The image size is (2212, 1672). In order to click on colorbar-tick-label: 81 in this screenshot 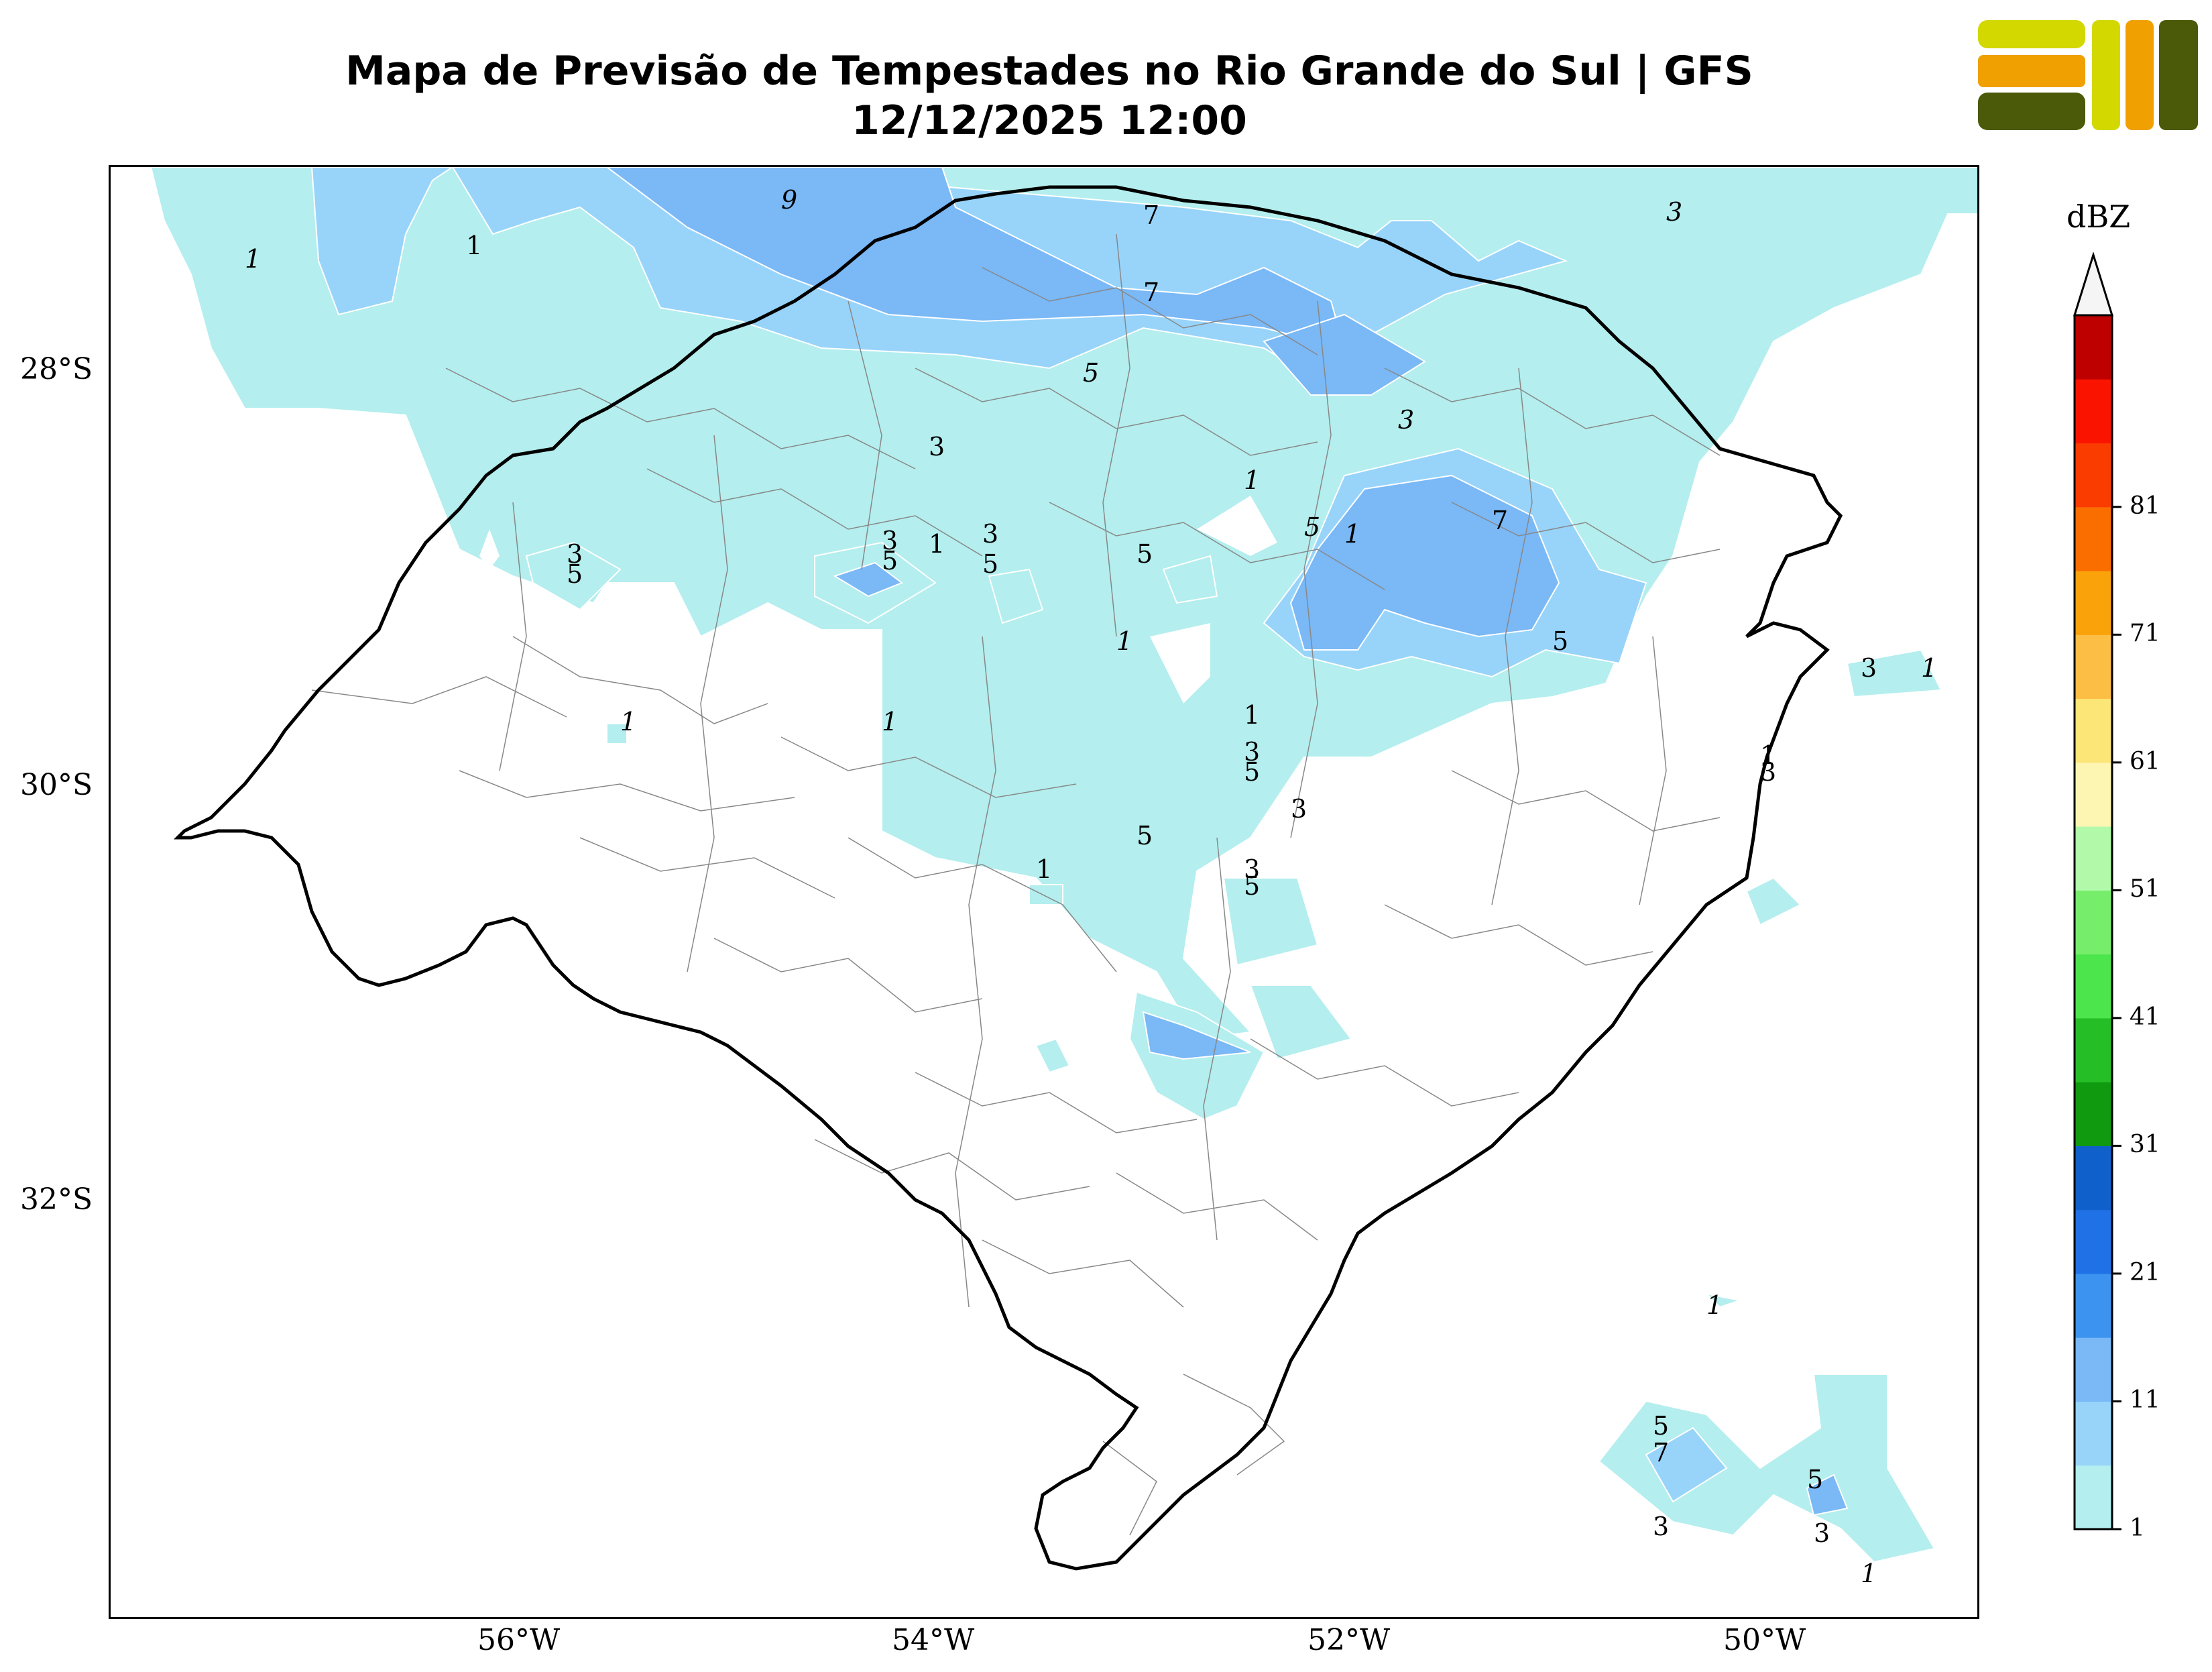, I will do `click(2145, 506)`.